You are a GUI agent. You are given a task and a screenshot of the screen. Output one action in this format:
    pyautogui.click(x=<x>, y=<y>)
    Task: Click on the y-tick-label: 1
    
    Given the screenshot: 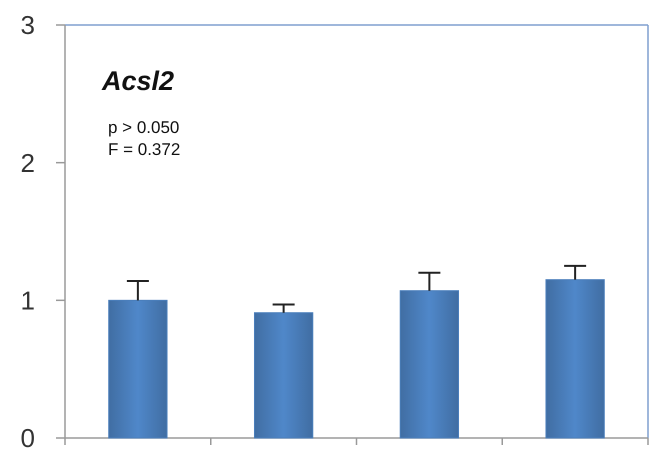 What is the action you would take?
    pyautogui.click(x=27, y=300)
    